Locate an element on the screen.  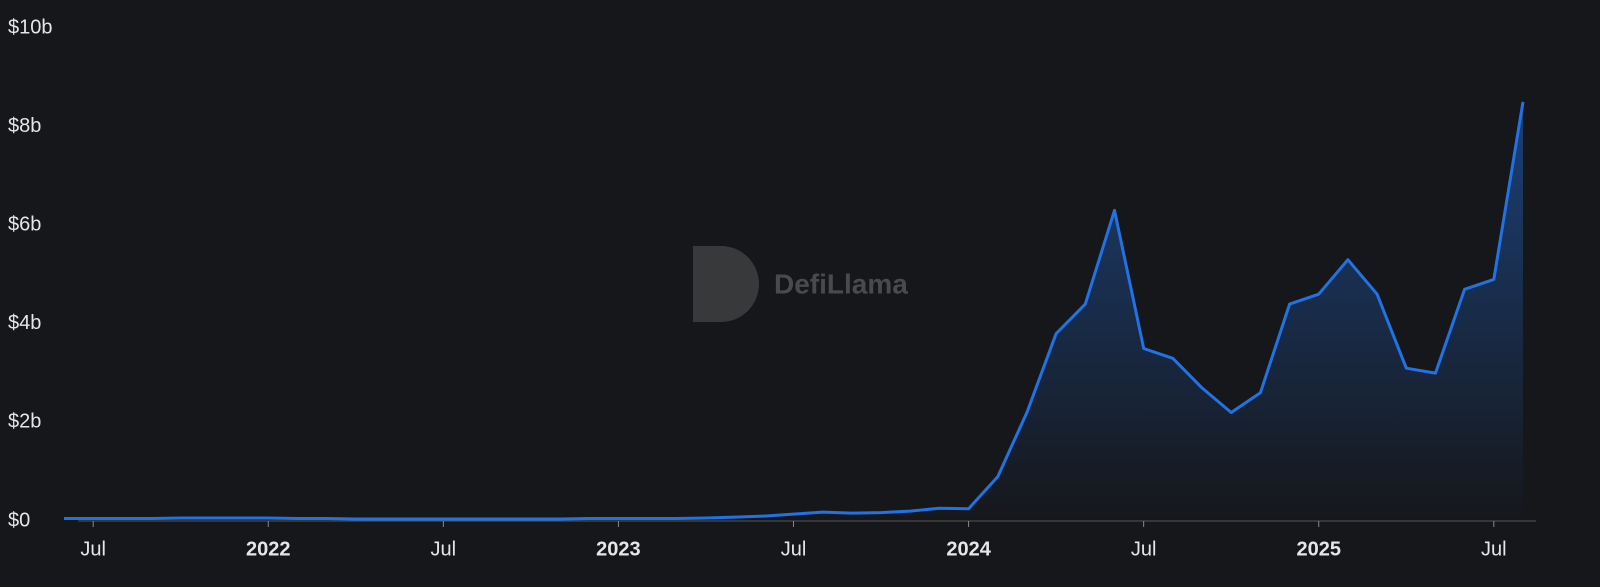
y-tick-label: $10b is located at coordinates (30, 27).